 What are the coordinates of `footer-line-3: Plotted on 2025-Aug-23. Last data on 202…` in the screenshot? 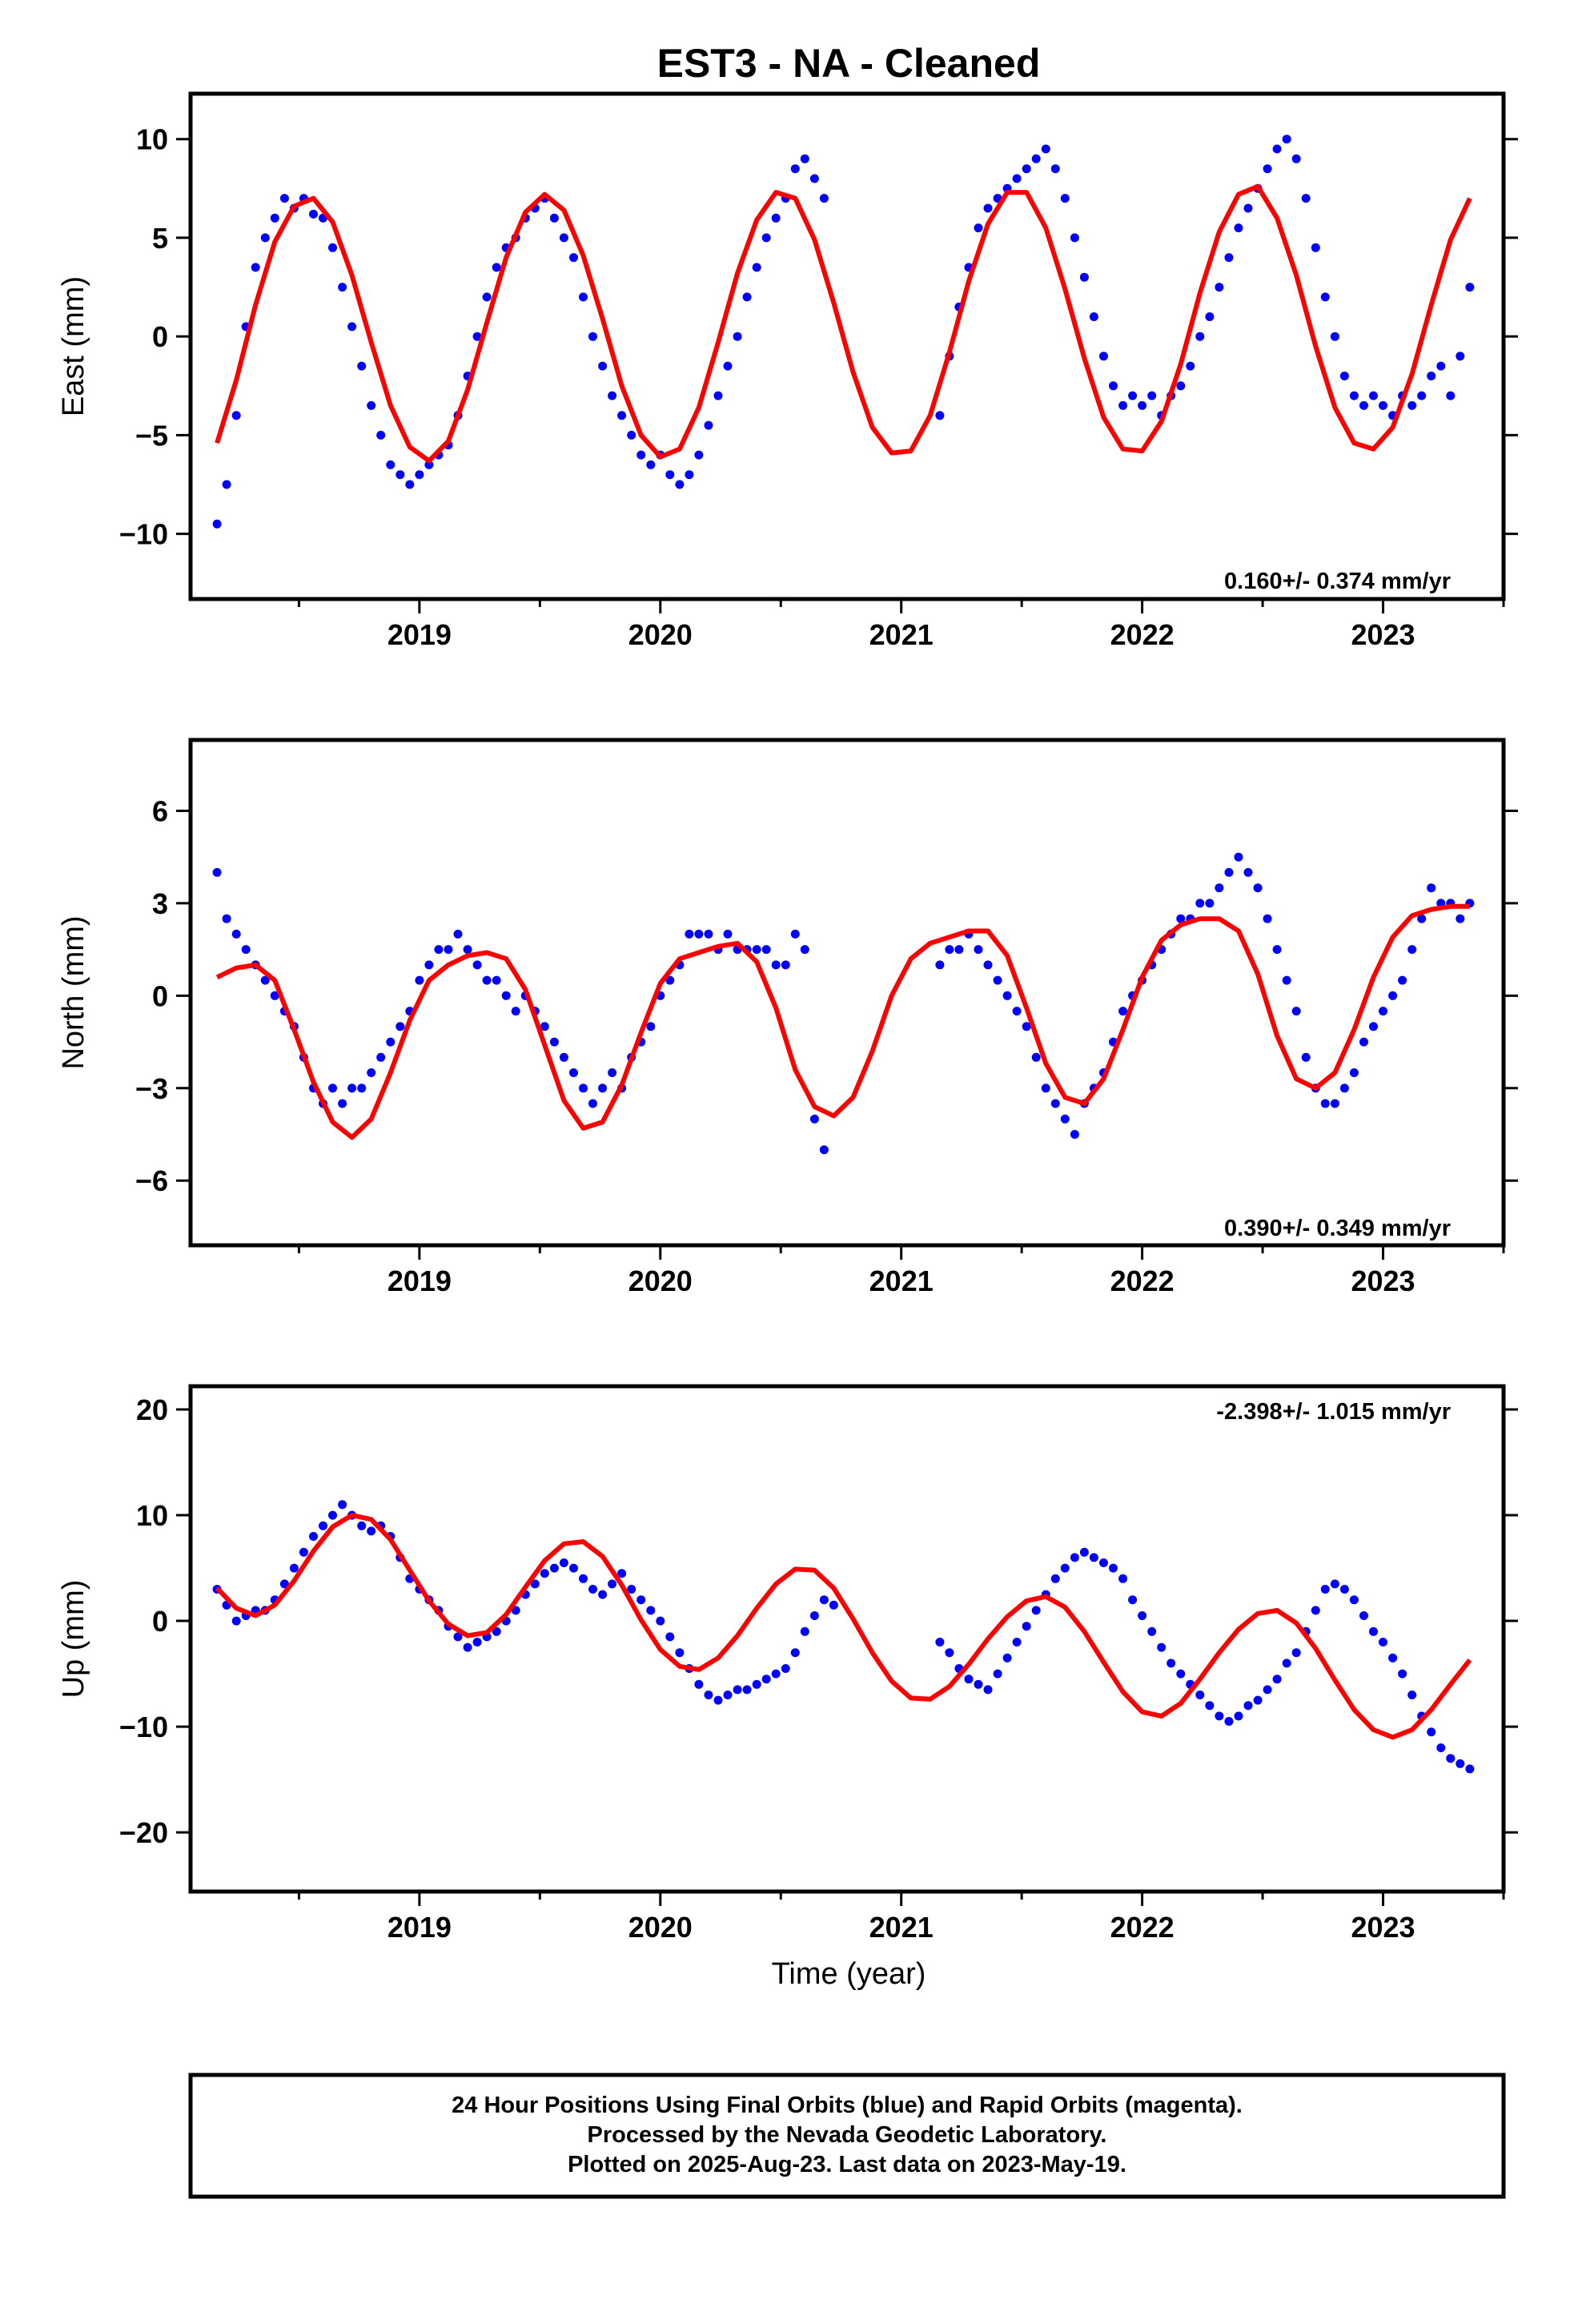 It's located at (847, 2164).